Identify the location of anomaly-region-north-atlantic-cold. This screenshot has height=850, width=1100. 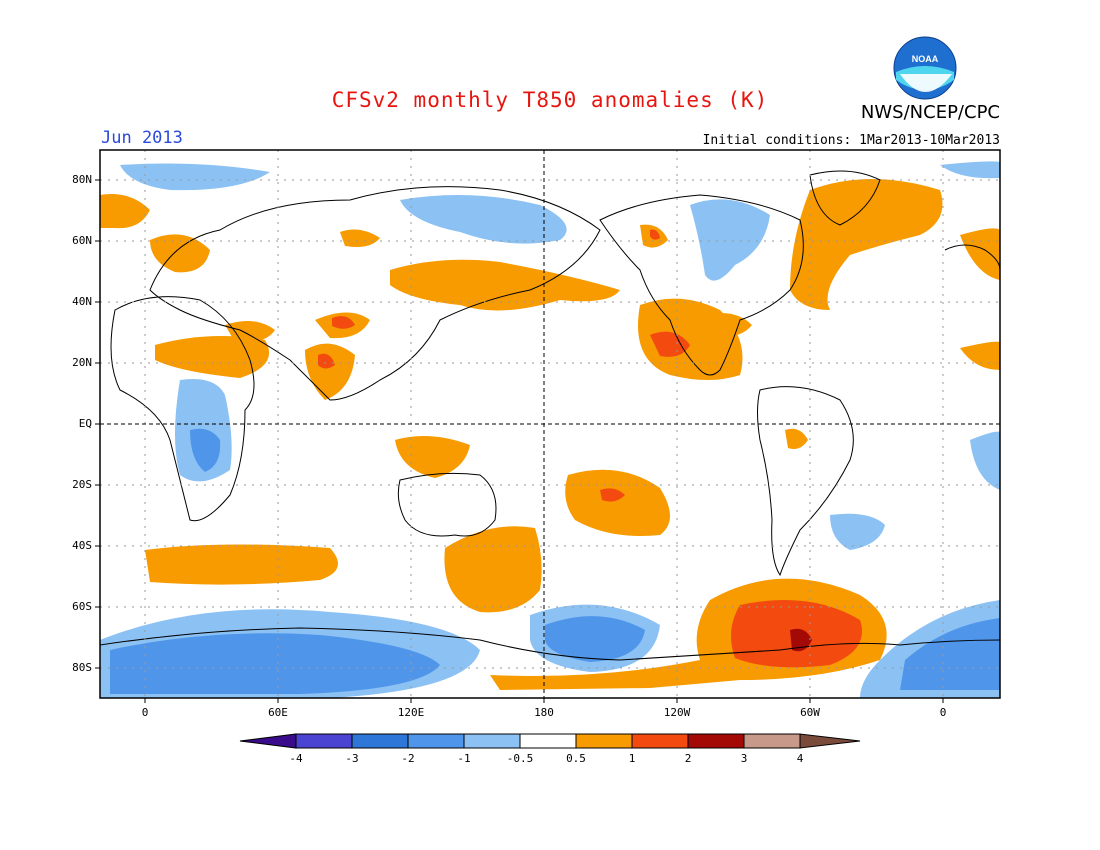
(970, 170).